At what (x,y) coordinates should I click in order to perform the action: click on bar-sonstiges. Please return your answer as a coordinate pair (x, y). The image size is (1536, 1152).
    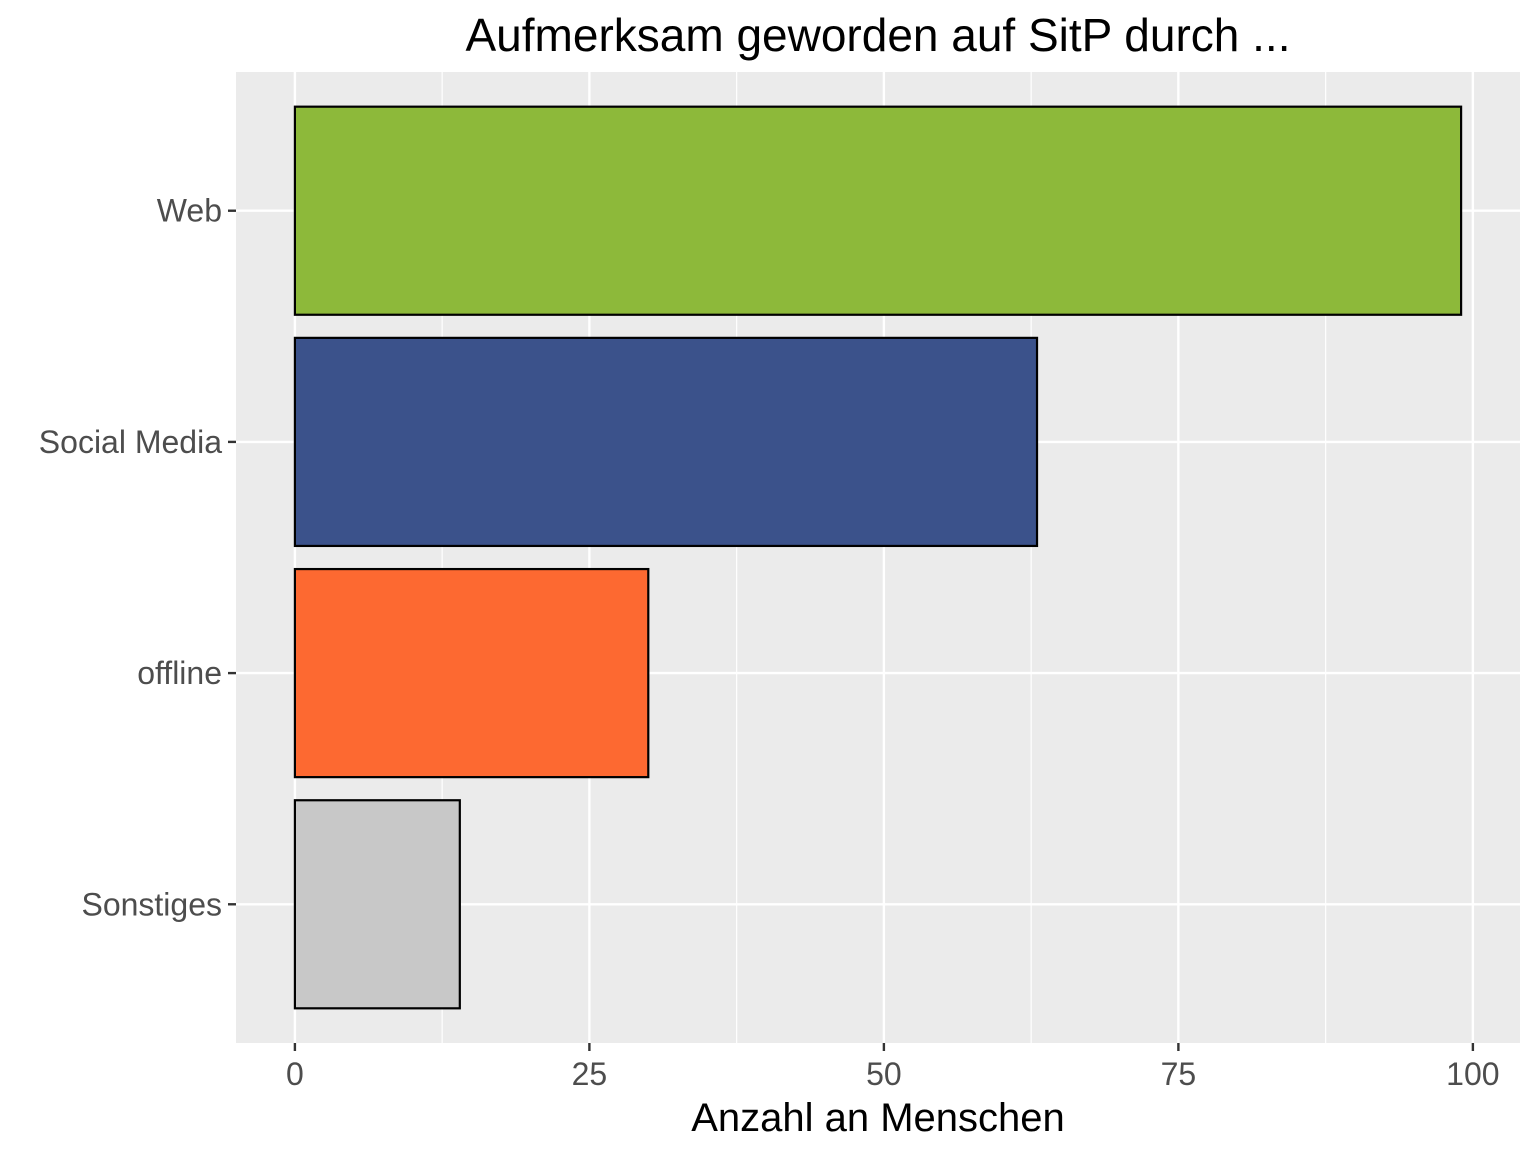
    Looking at the image, I should click on (377, 904).